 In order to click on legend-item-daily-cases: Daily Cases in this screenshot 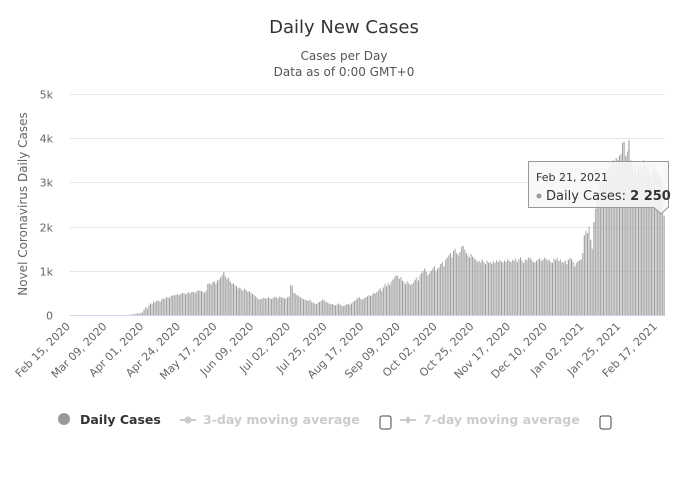, I will do `click(109, 419)`.